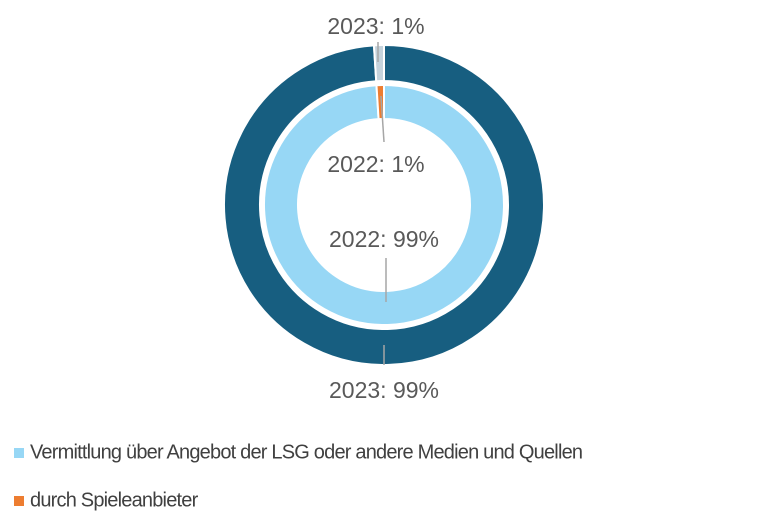 The height and width of the screenshot is (517, 774). What do you see at coordinates (382, 119) in the screenshot?
I see `leader-line` at bounding box center [382, 119].